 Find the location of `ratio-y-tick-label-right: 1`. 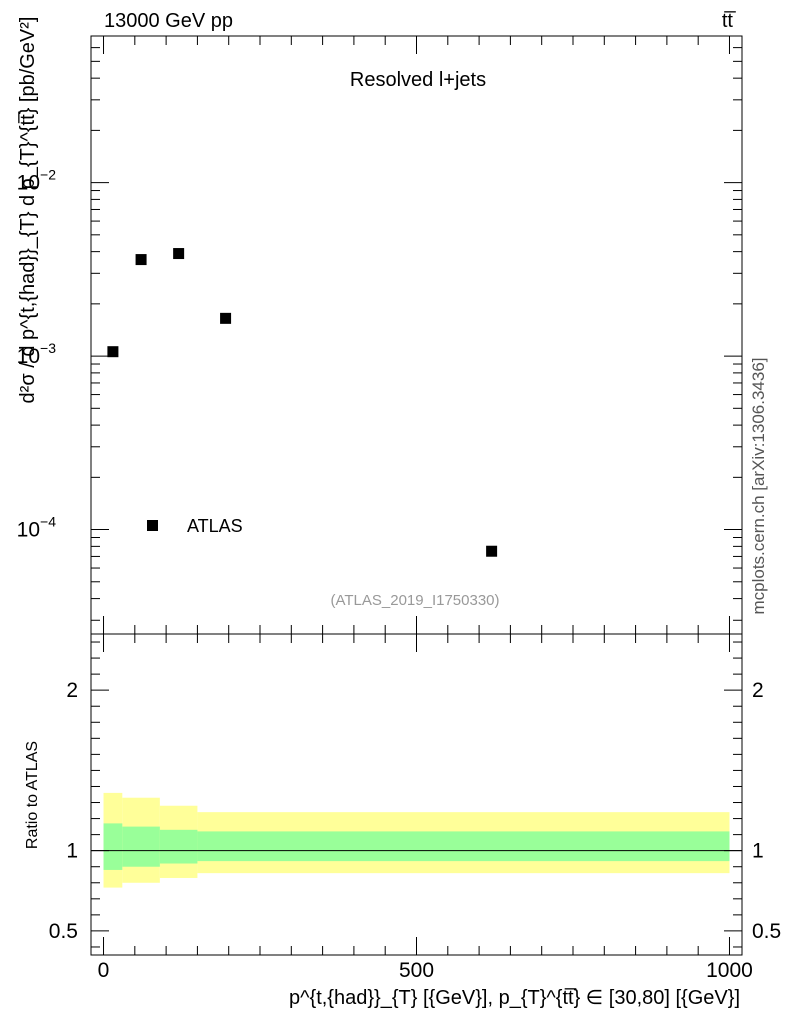

ratio-y-tick-label-right: 1 is located at coordinates (758, 851).